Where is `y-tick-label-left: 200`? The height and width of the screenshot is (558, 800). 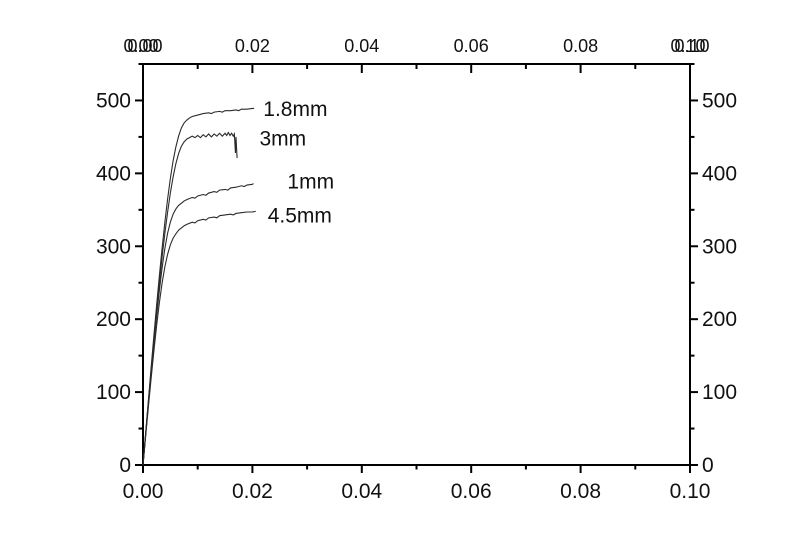
y-tick-label-left: 200 is located at coordinates (113, 319).